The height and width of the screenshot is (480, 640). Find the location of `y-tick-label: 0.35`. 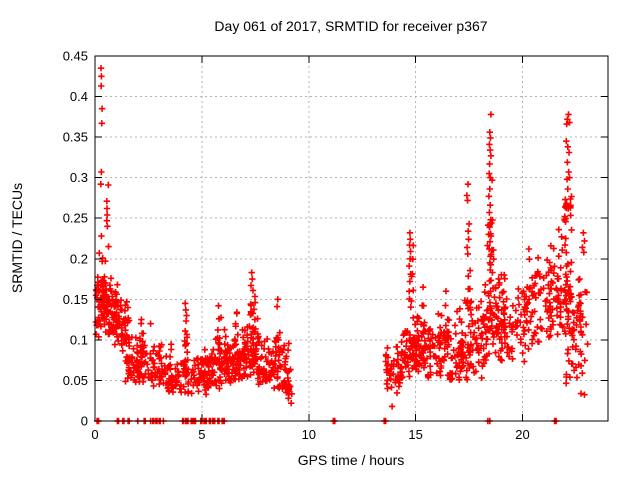

y-tick-label: 0.35 is located at coordinates (75, 137).